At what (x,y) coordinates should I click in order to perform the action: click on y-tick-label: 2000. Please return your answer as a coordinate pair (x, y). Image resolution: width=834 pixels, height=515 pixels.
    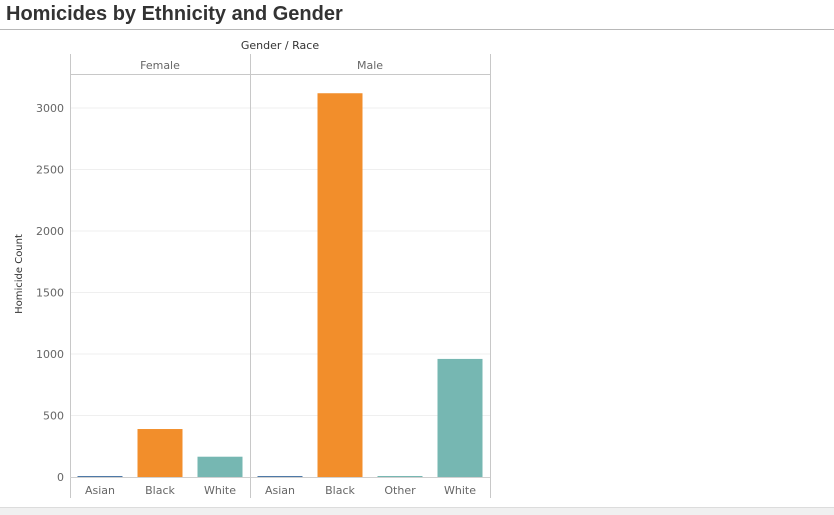
    Looking at the image, I should click on (50, 231).